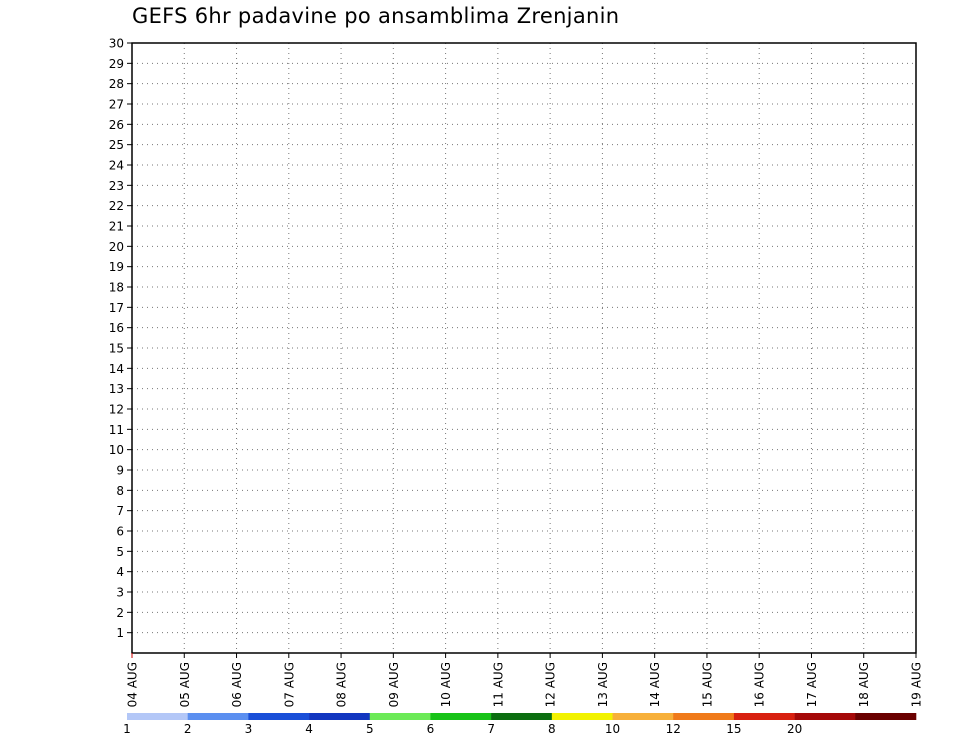 The width and height of the screenshot is (960, 742). What do you see at coordinates (342, 684) in the screenshot?
I see `x-tick-label: 08 AUG` at bounding box center [342, 684].